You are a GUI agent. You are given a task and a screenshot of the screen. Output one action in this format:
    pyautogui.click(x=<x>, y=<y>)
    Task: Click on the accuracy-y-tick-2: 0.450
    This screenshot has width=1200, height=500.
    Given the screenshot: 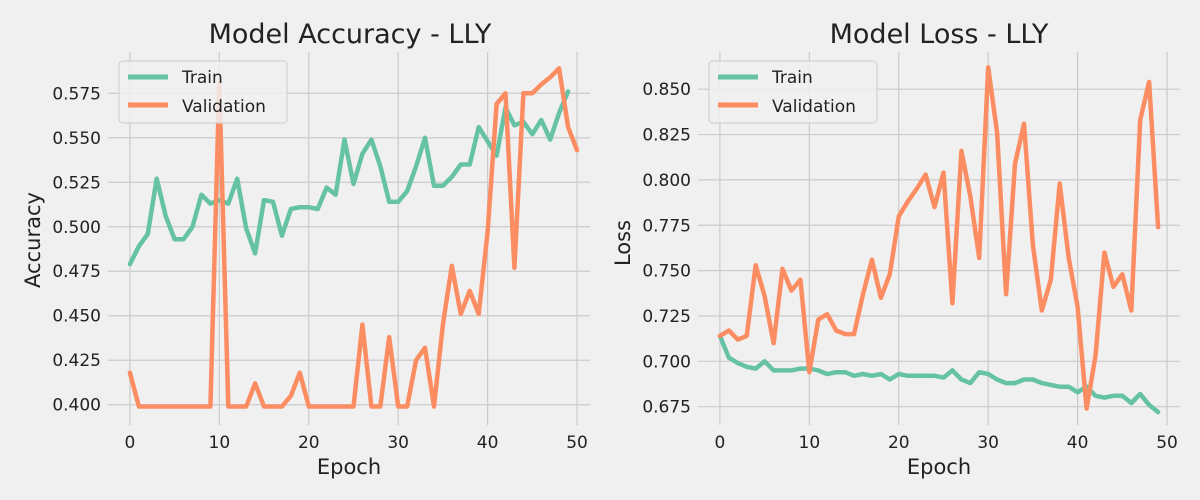 What is the action you would take?
    pyautogui.click(x=76, y=317)
    